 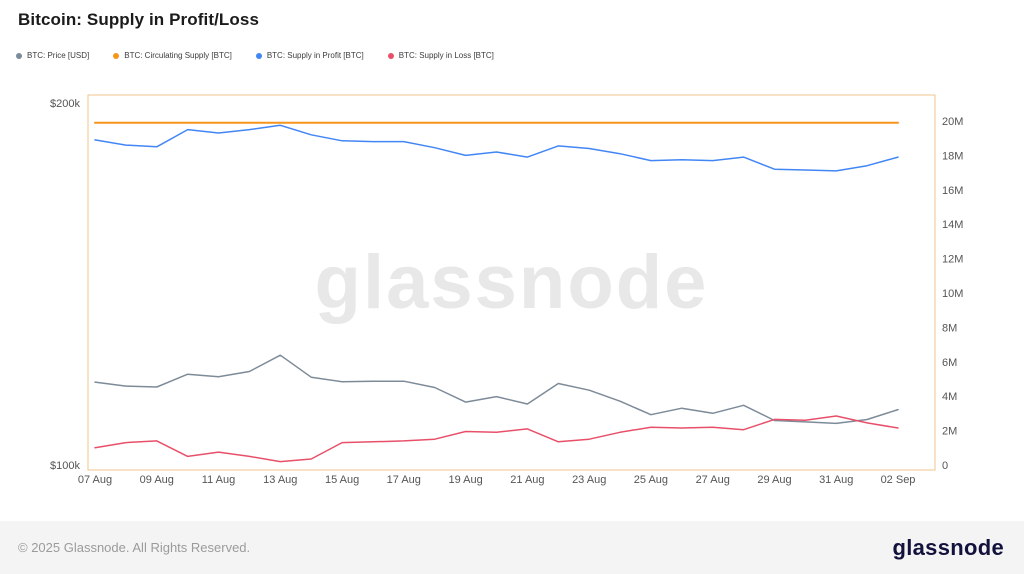 I want to click on legend-item-0: BTC: Price [USD], so click(x=52, y=55).